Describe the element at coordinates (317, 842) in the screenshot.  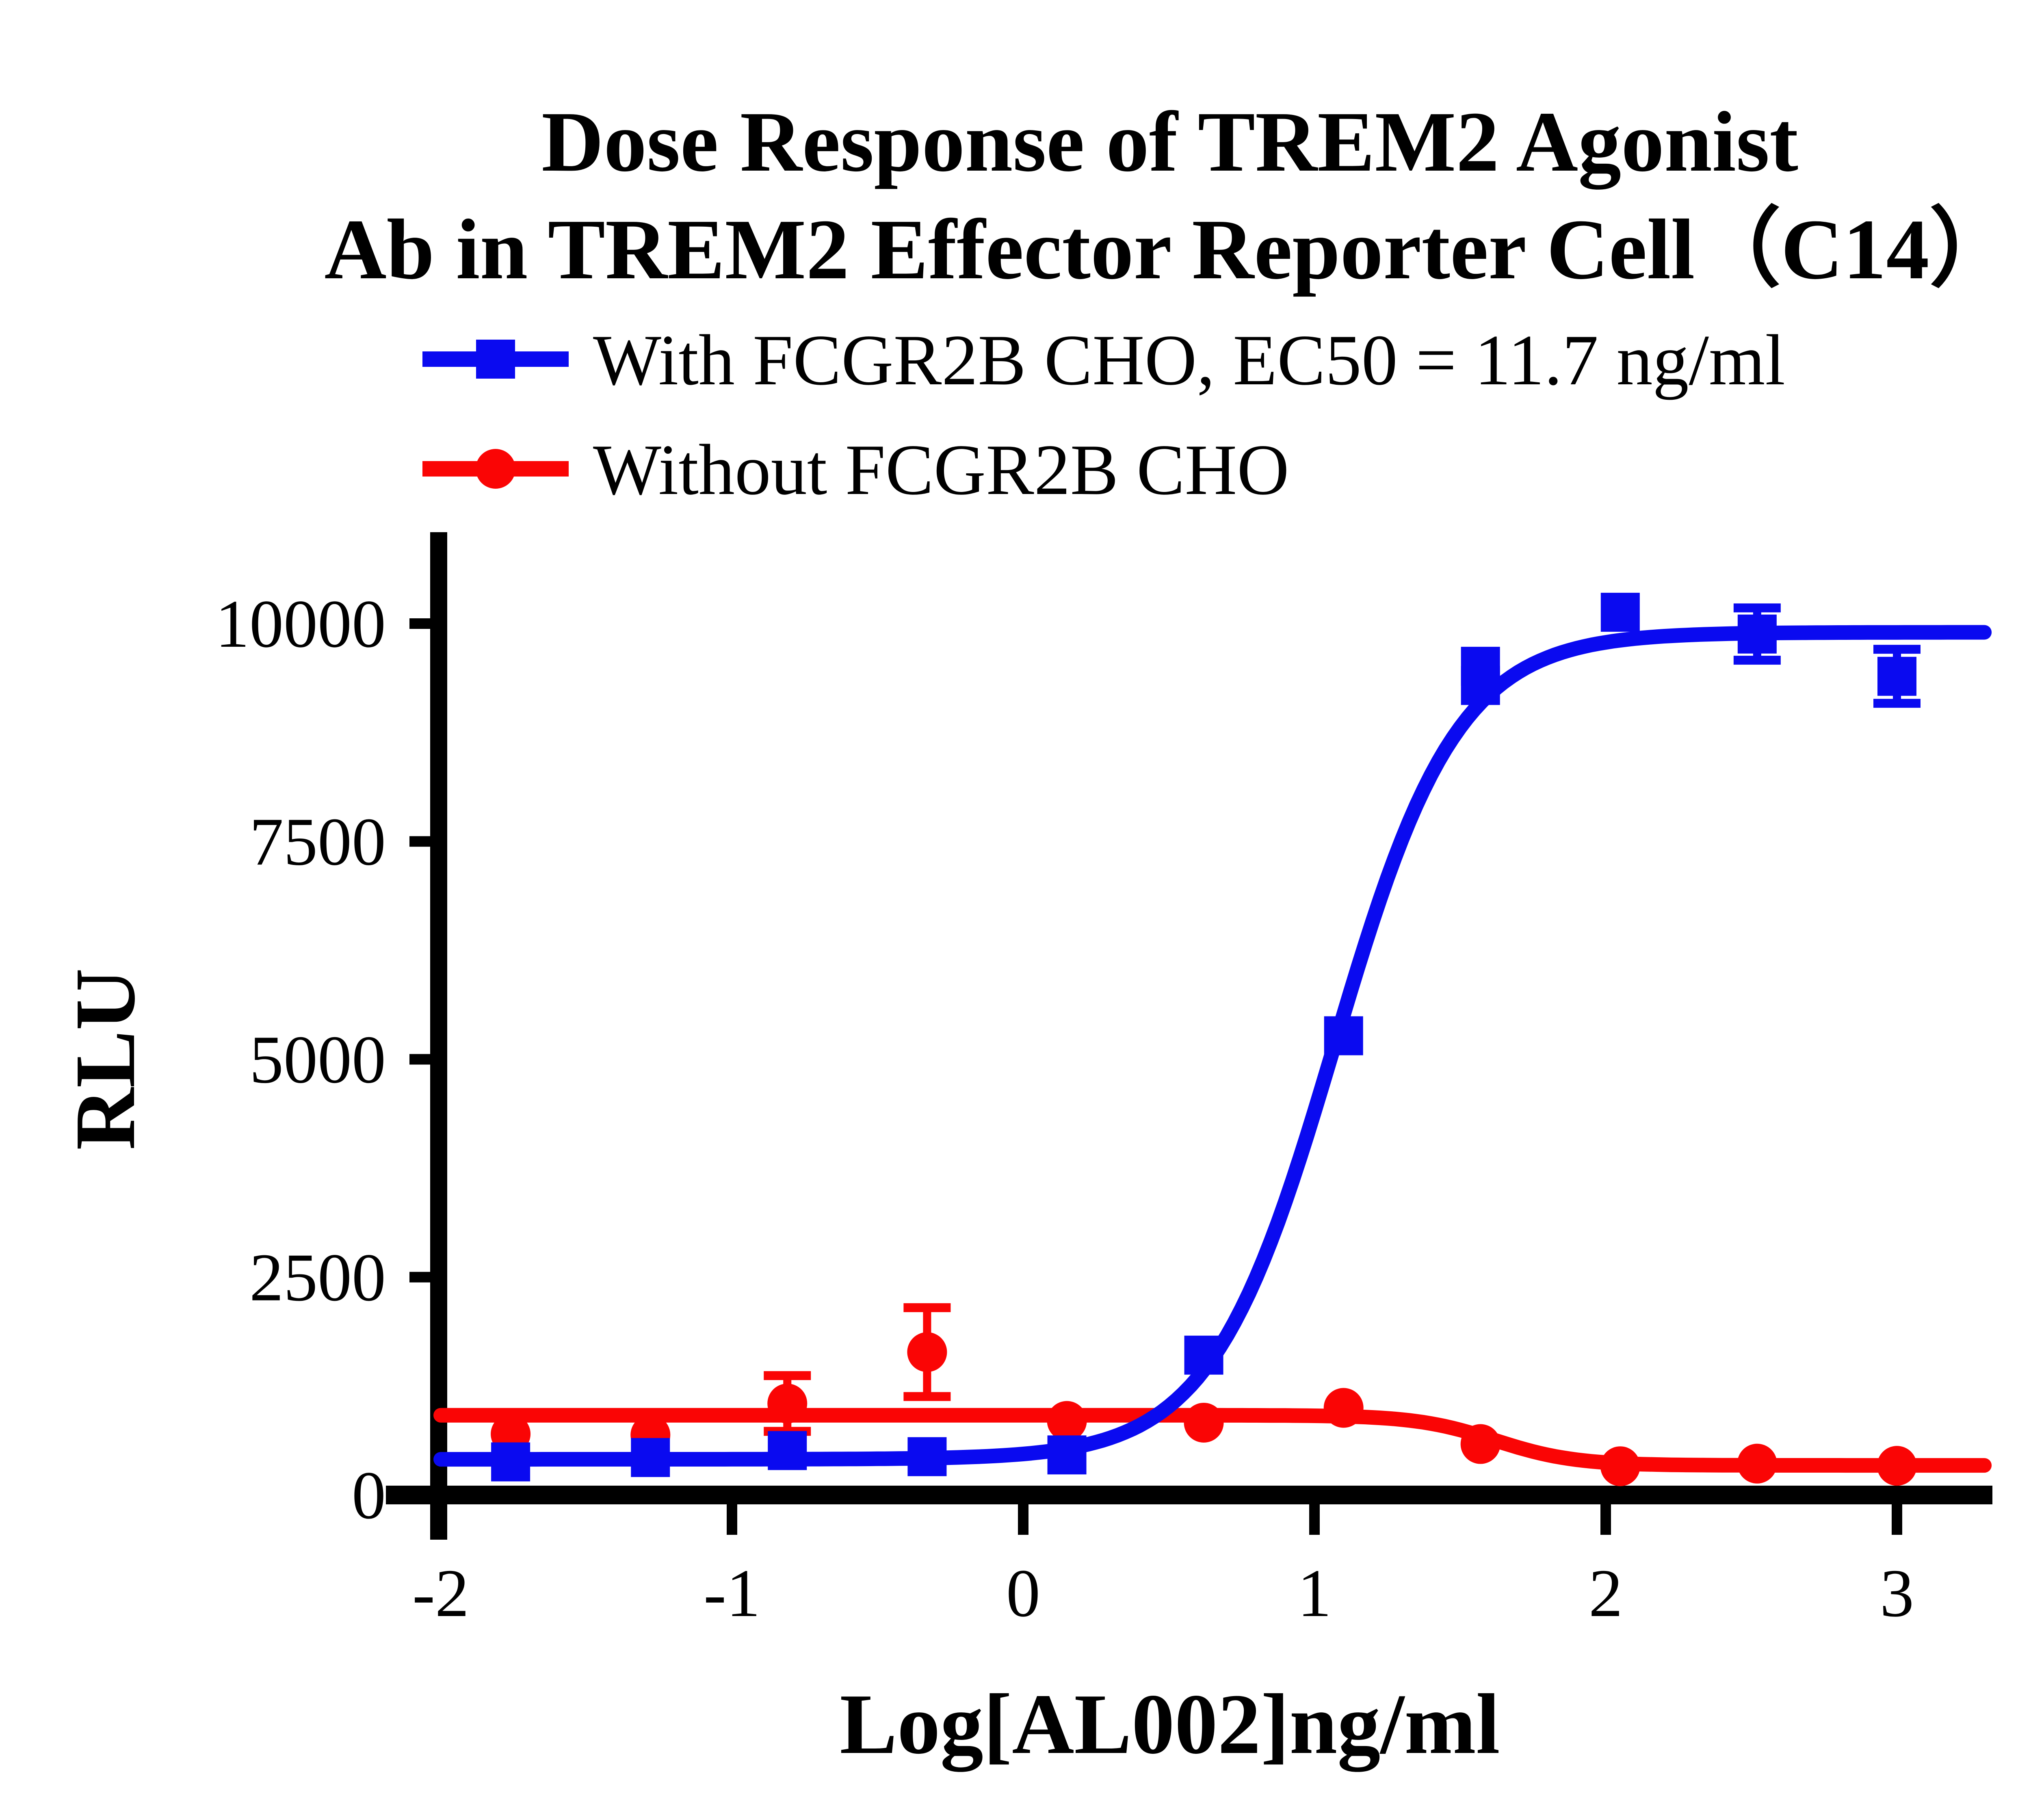
I see `y-tick-label: 7500` at that location.